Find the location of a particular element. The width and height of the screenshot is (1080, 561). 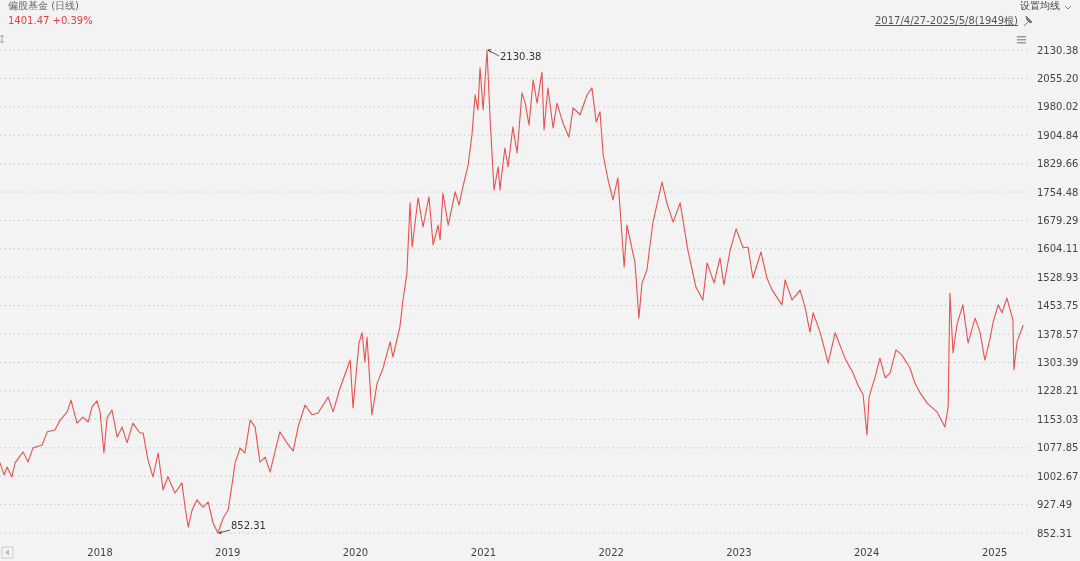

x-tick-label: 2023 is located at coordinates (739, 552).